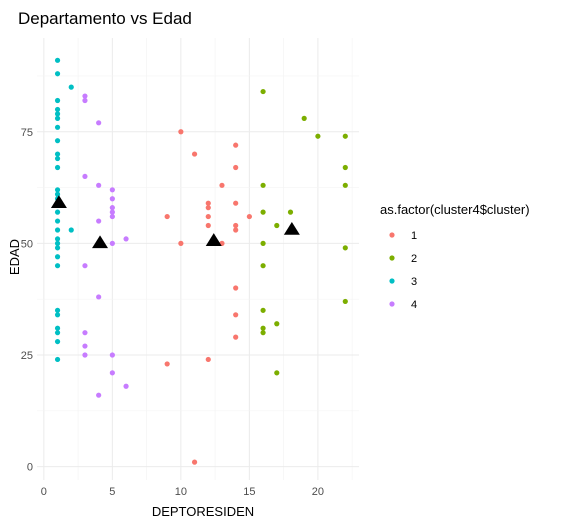 Image resolution: width=567 pixels, height=526 pixels. I want to click on legend: as.factor(cluster4$cluster) 1 2 3 4, so click(455, 256).